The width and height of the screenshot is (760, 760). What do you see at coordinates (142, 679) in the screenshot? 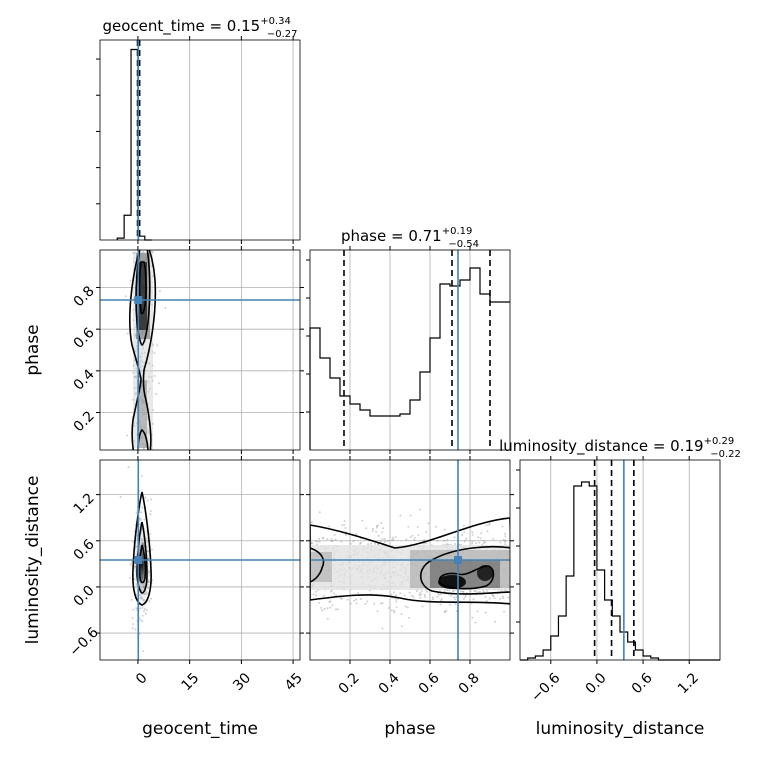
I see `x-tick-label: 0` at bounding box center [142, 679].